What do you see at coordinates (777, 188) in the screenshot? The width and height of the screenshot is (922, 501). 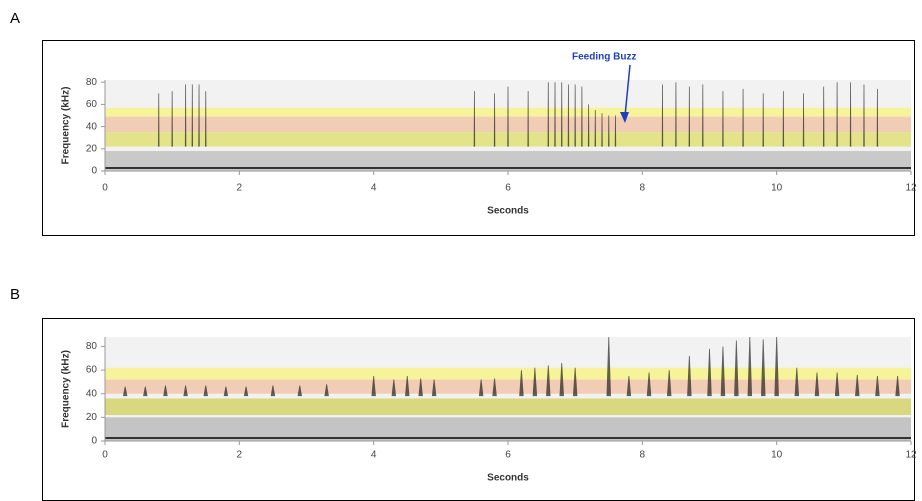 I see `x-tick-label: 10` at bounding box center [777, 188].